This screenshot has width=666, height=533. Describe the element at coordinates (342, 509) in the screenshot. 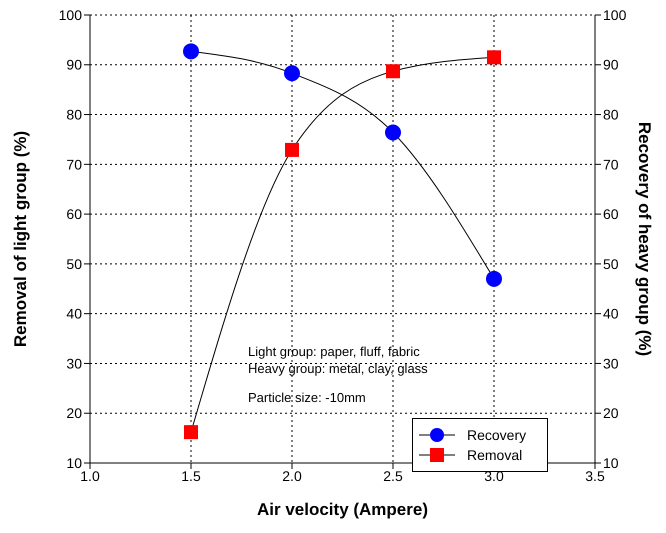

I see `x-axis-title: Air velocity (Ampere)` at that location.